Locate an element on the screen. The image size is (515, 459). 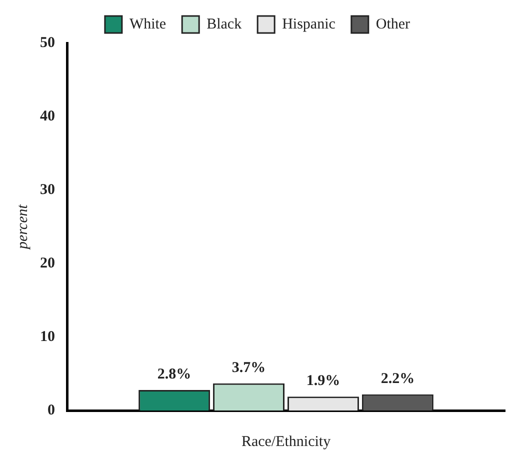
x-axis-title: Race/Ethnicity is located at coordinates (286, 442).